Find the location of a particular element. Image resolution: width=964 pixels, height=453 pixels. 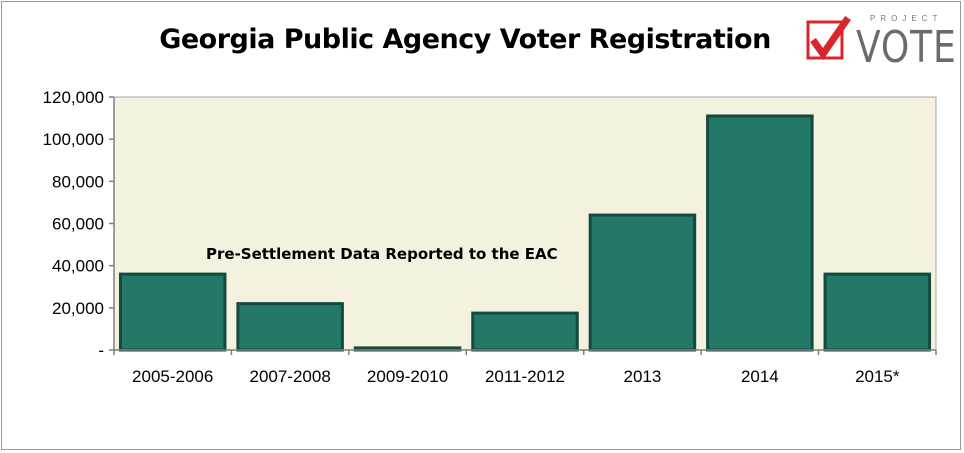

bar-2015 is located at coordinates (877, 312).